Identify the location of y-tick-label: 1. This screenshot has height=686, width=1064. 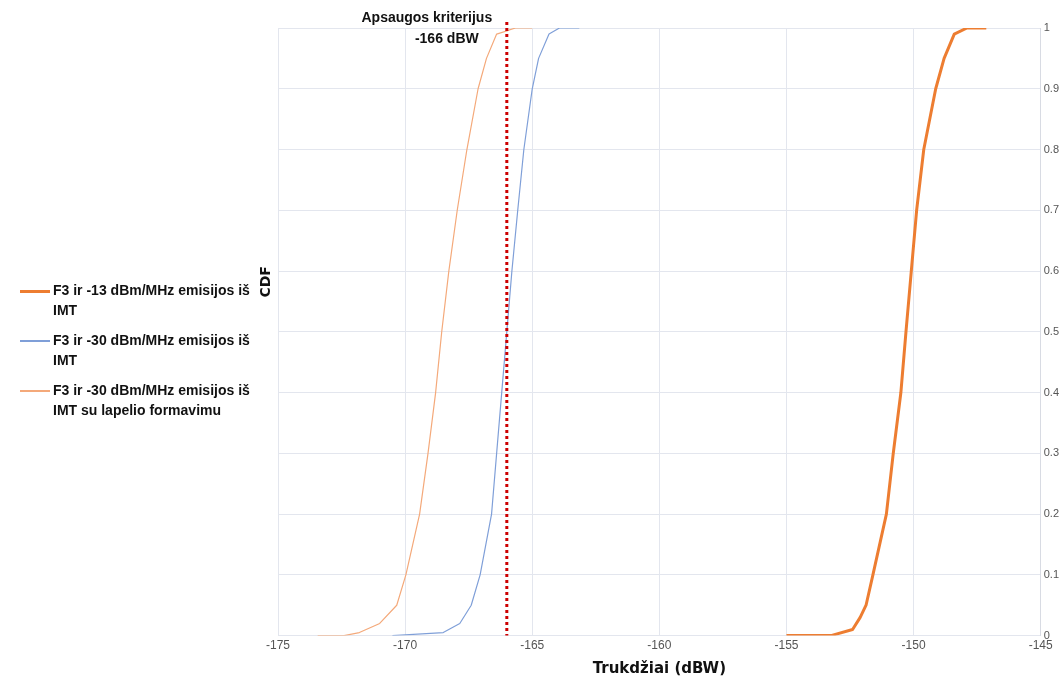
(1046, 27).